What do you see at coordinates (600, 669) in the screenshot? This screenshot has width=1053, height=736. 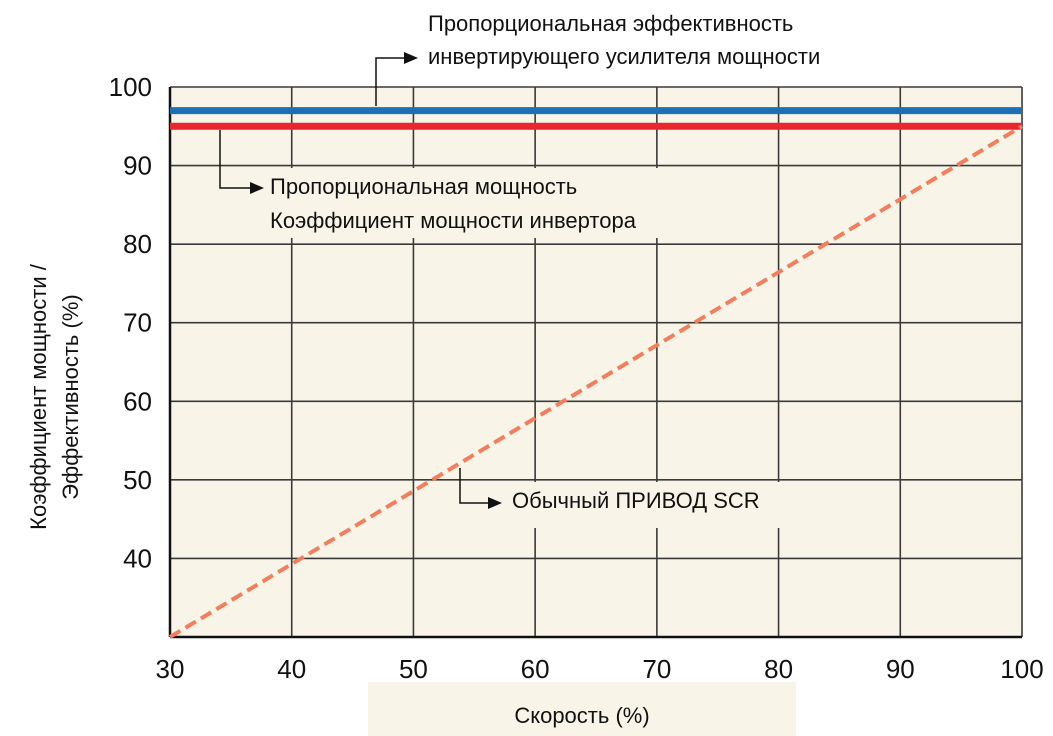 I see `x-tick-labels: 30 40 50 60 70 80 90 100` at bounding box center [600, 669].